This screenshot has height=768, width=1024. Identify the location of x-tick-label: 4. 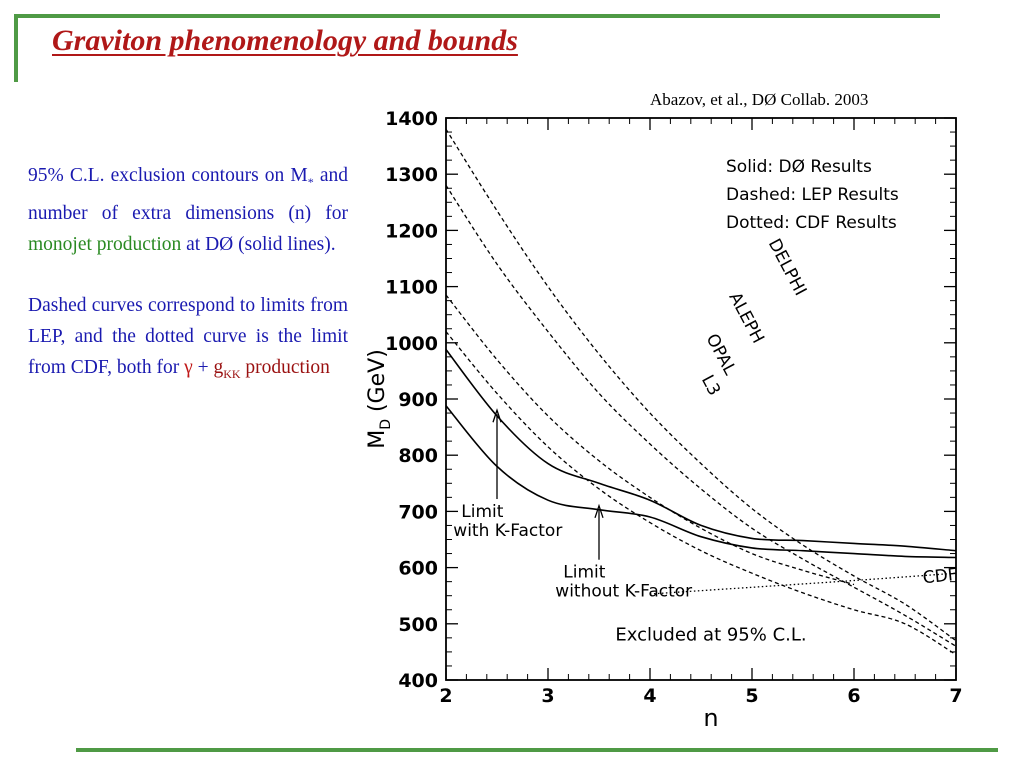
(649, 696).